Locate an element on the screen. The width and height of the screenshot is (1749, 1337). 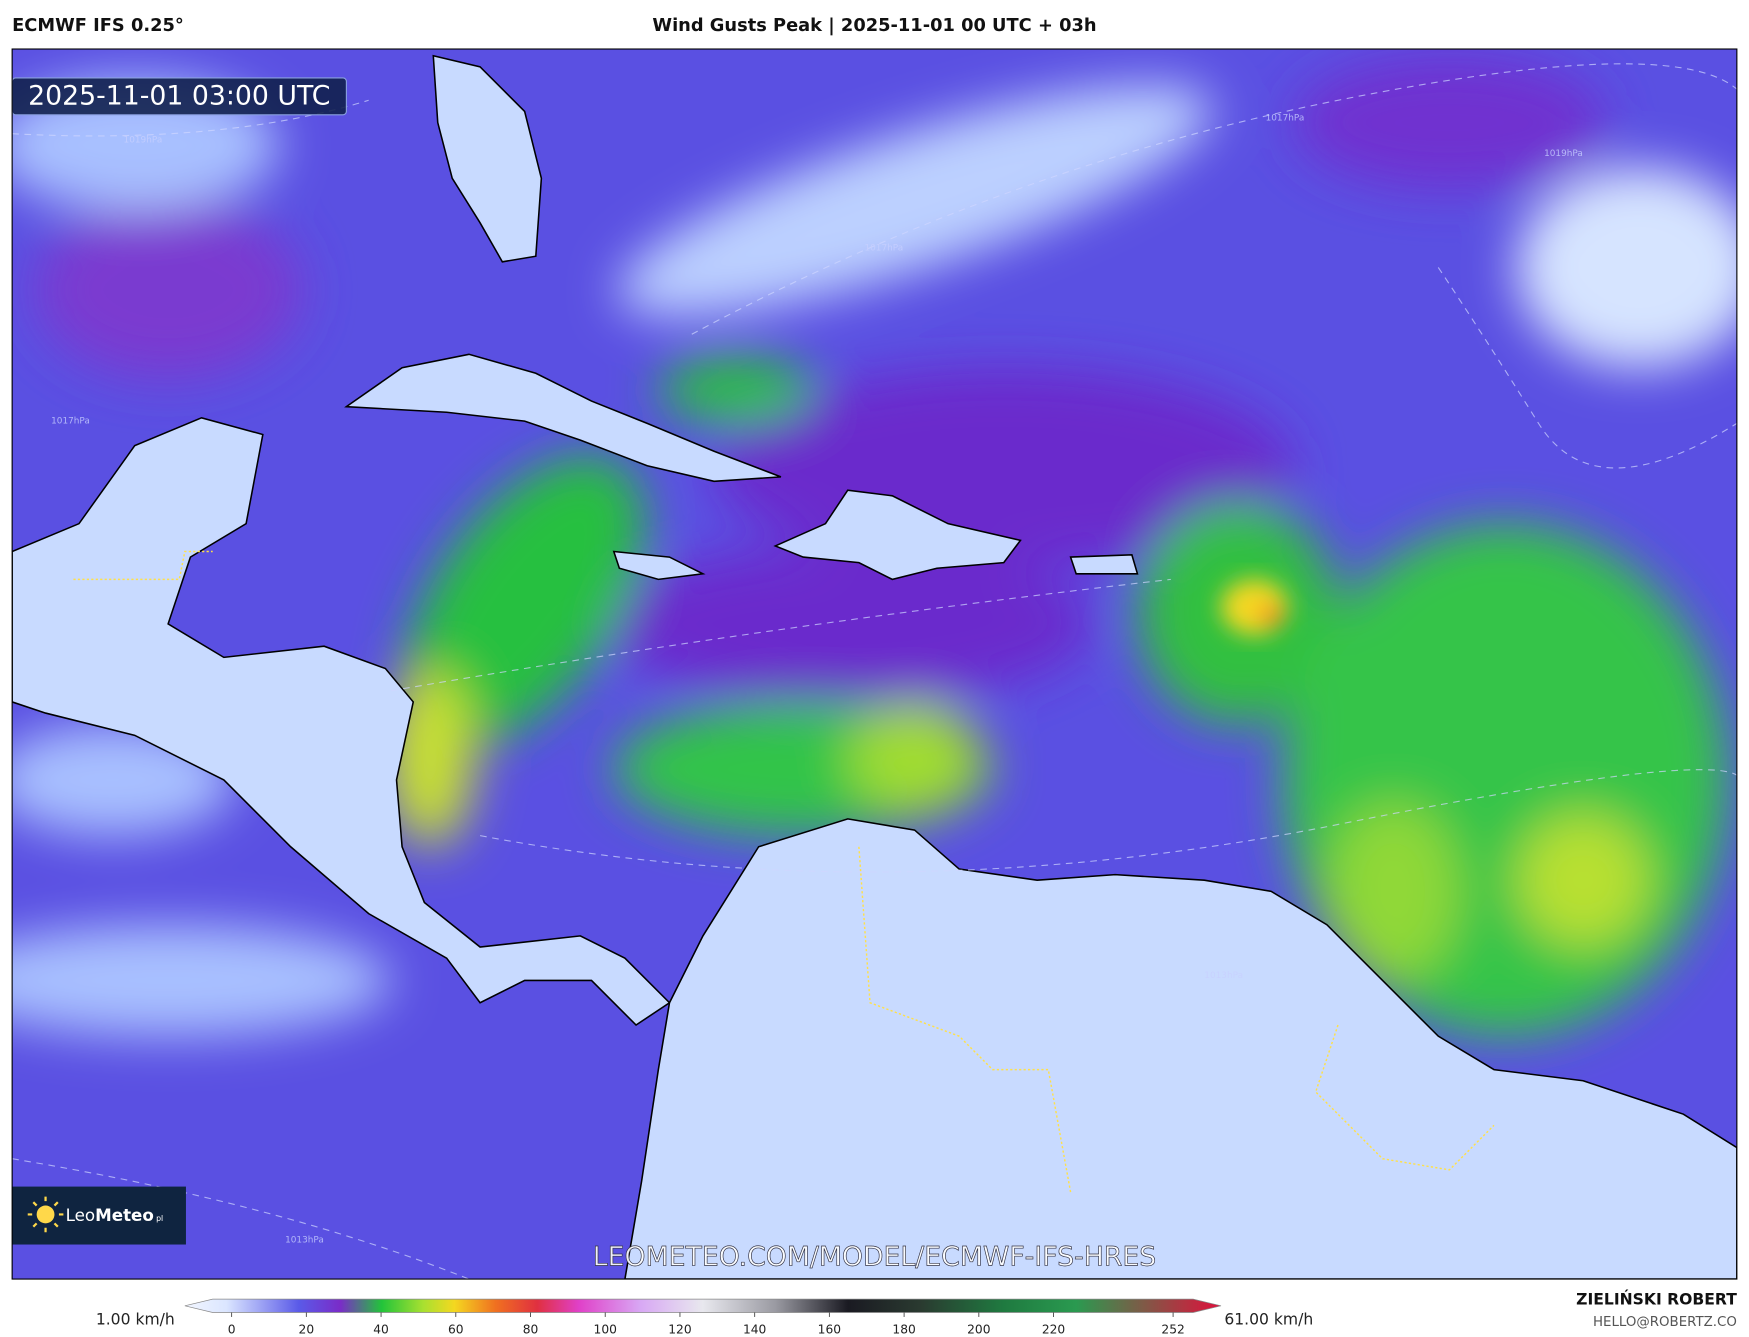
legend-min: 1.00 km/h is located at coordinates (135, 1320).